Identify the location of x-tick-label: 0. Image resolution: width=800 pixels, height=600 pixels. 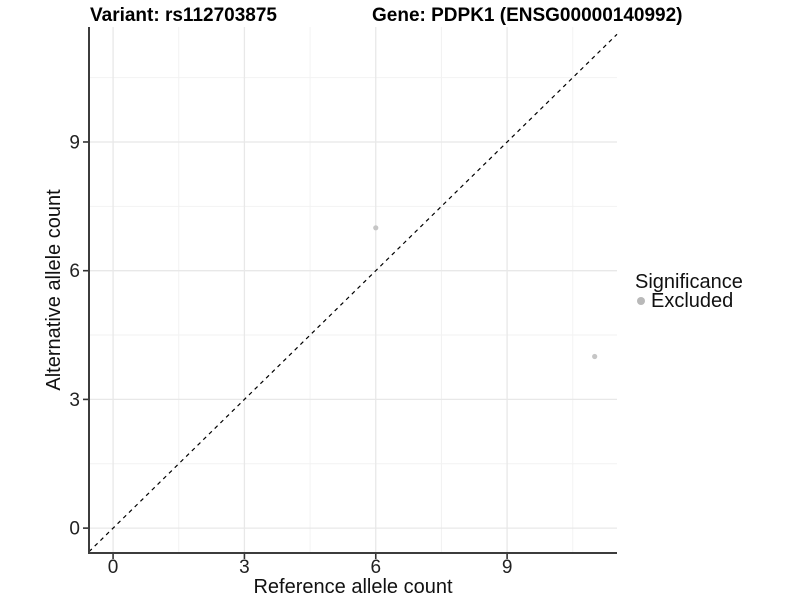
(113, 567).